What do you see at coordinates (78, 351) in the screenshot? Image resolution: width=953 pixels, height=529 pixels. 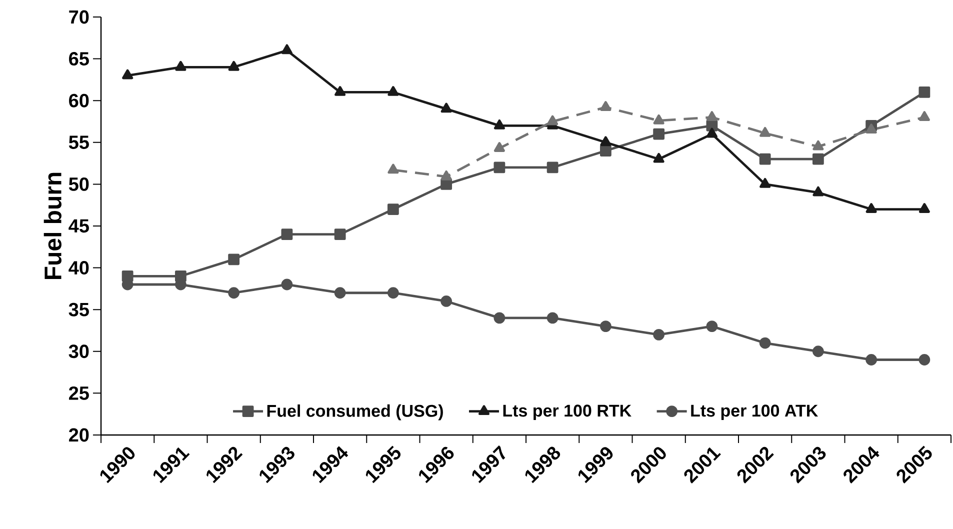 I see `y-tick-label: 30` at bounding box center [78, 351].